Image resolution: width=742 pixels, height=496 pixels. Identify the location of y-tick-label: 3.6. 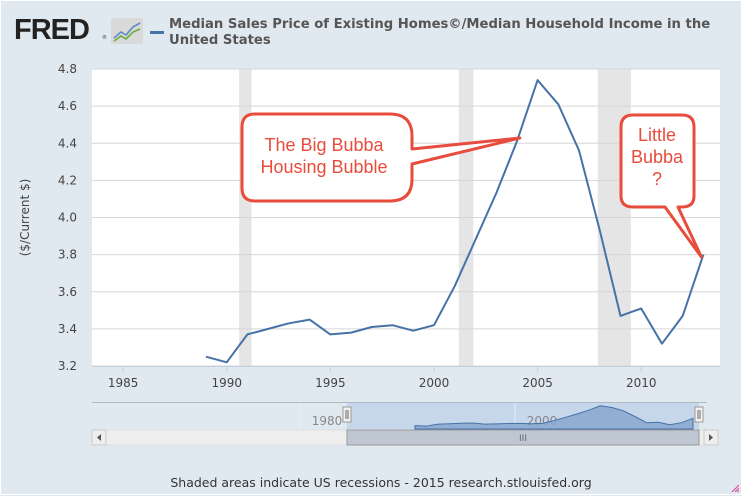
(67, 292).